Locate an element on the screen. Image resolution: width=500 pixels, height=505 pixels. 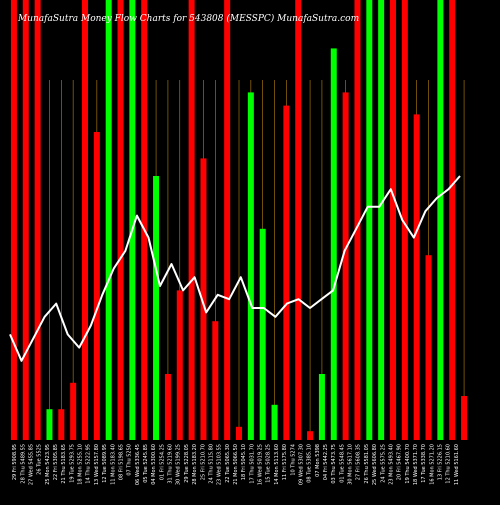
x-tick-label: 28 Thu 5489.55 is located at coordinates (23, 464).